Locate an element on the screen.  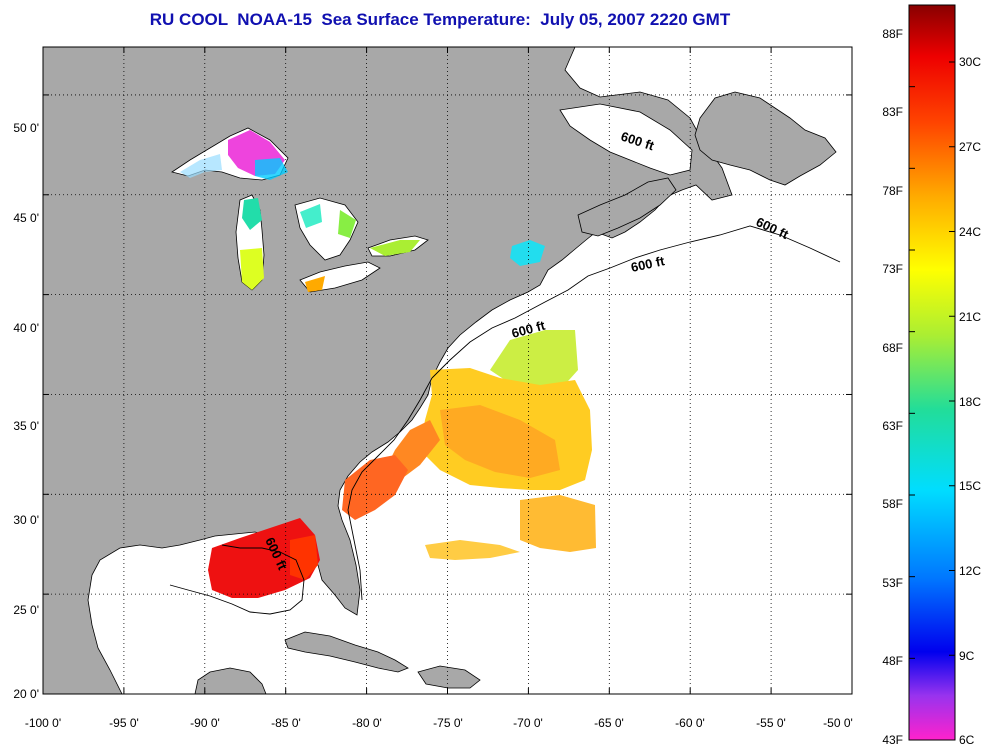
colorbar-f-label: 58F is located at coordinates (892, 504).